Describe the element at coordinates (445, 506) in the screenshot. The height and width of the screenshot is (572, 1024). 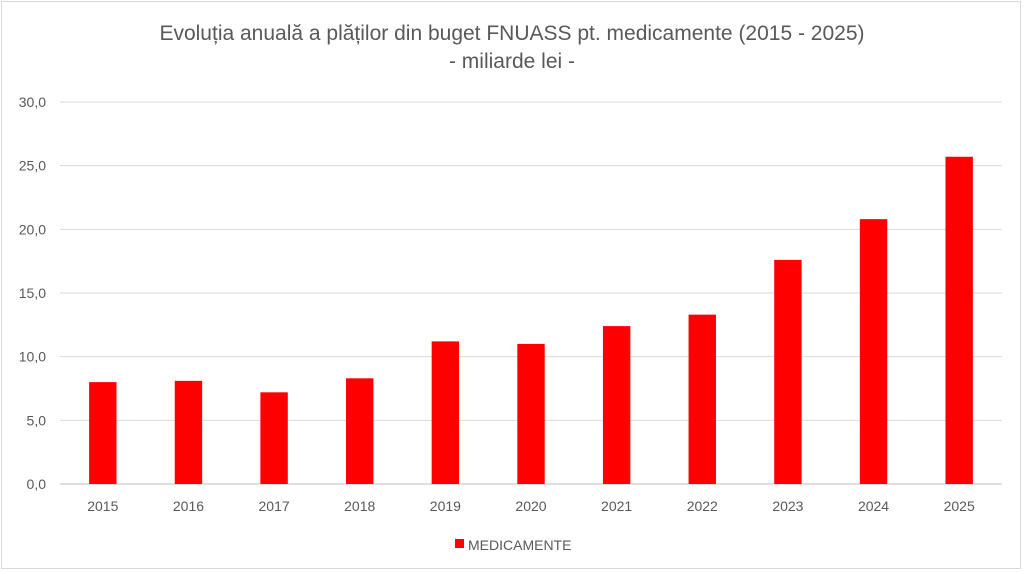
I see `x-tick-label: 2019` at that location.